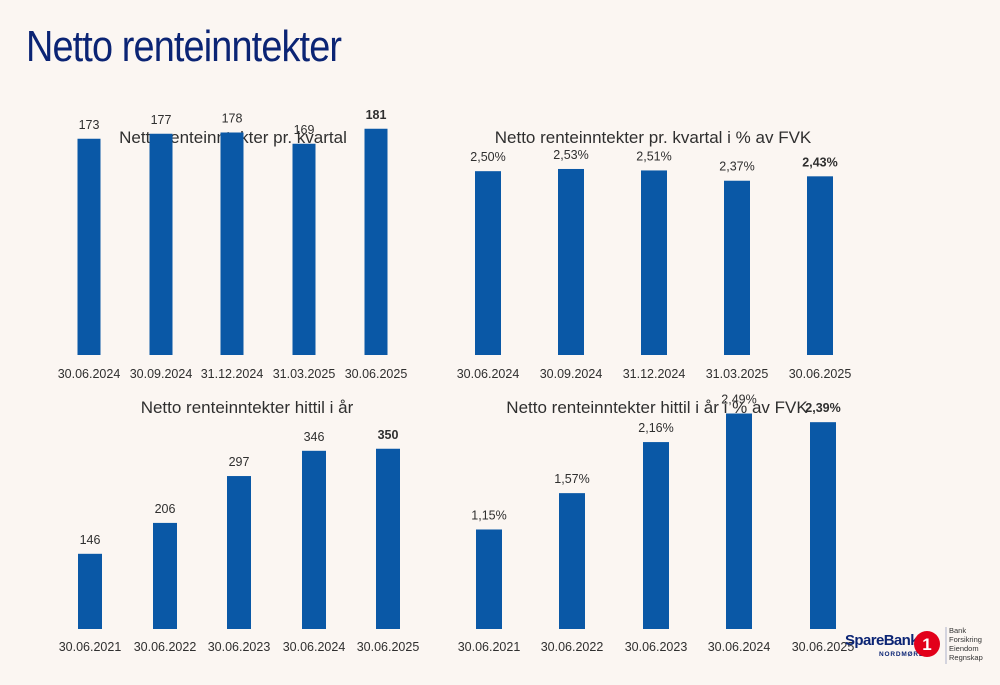 The height and width of the screenshot is (685, 1000). I want to click on chart-1-value-label: 169, so click(304, 130).